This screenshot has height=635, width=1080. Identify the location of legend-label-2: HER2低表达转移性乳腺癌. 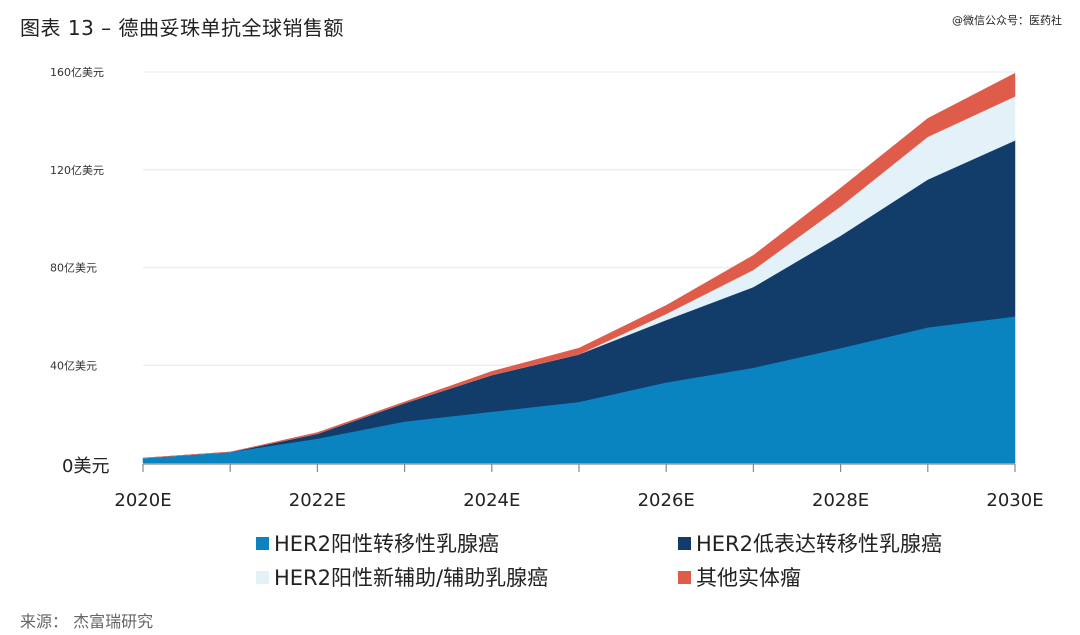
(819, 544).